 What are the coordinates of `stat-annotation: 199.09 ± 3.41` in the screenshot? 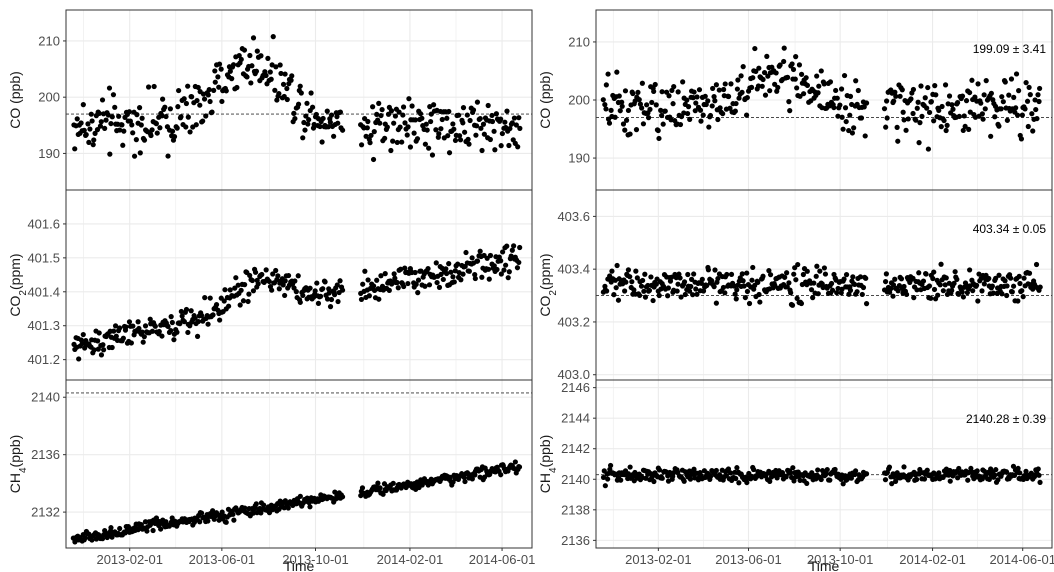 It's located at (1010, 49).